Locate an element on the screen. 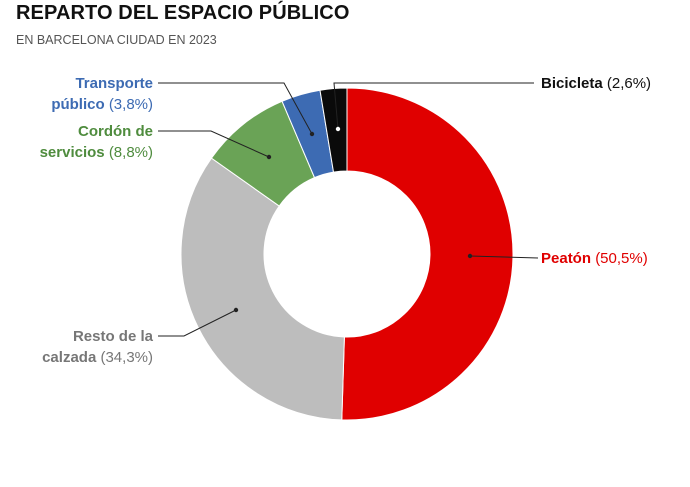 The image size is (690, 487). label-cordon-line2: servicios is located at coordinates (72, 152).